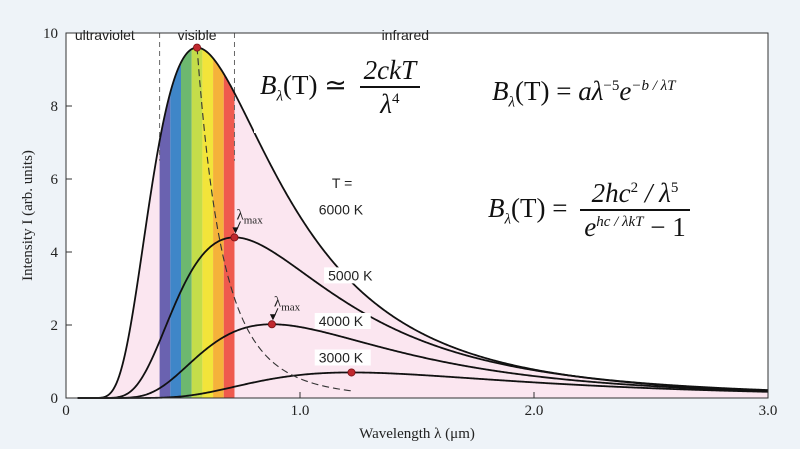 This screenshot has width=800, height=449. Describe the element at coordinates (55, 180) in the screenshot. I see `y-tick-label: 6` at that location.